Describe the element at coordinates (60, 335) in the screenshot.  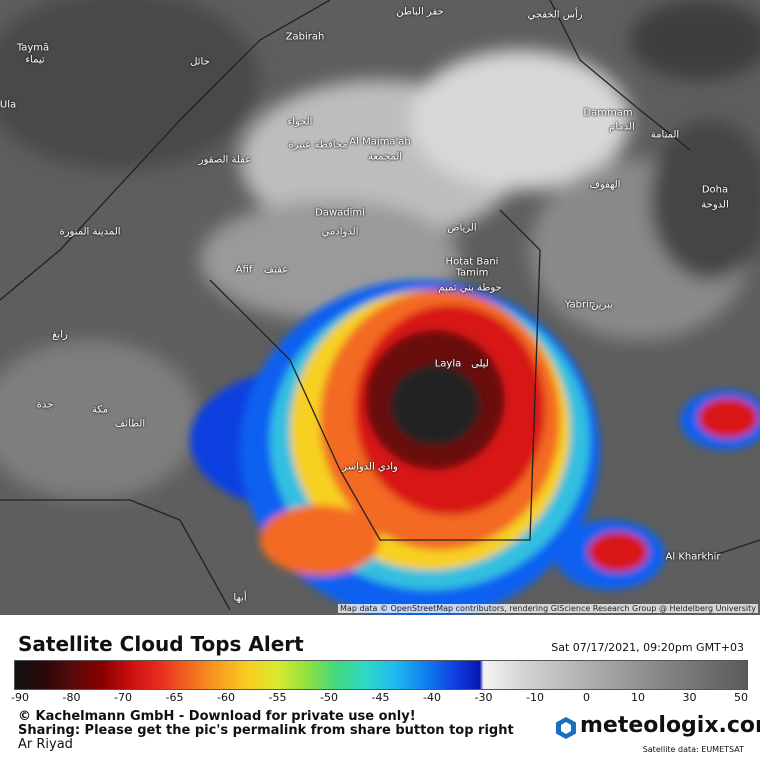
I see `place-label: رابغ` at that location.